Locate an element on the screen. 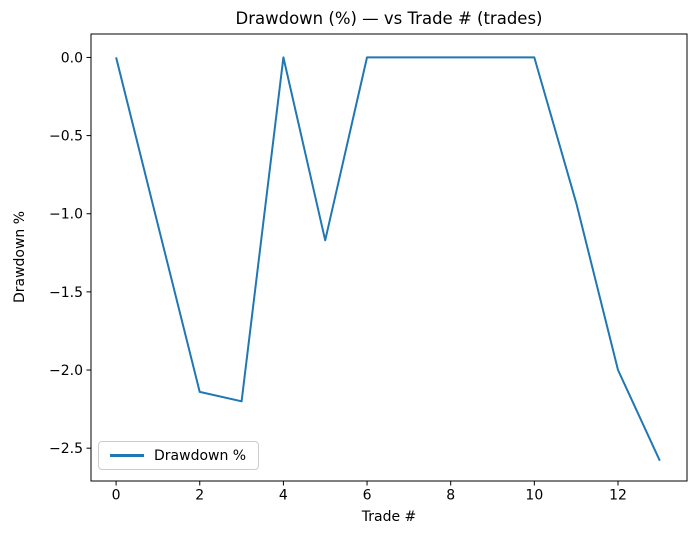  x-tick-label: 8 is located at coordinates (450, 496).